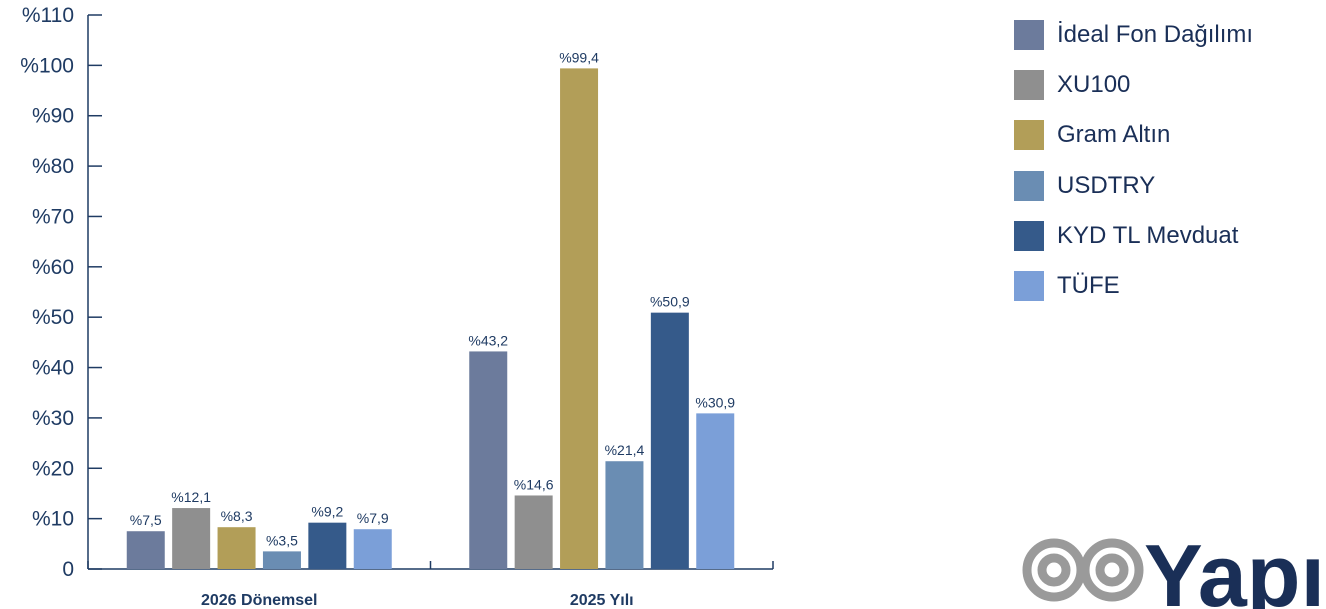 This screenshot has height=609, width=1326. I want to click on data-label: %8,3, so click(237, 516).